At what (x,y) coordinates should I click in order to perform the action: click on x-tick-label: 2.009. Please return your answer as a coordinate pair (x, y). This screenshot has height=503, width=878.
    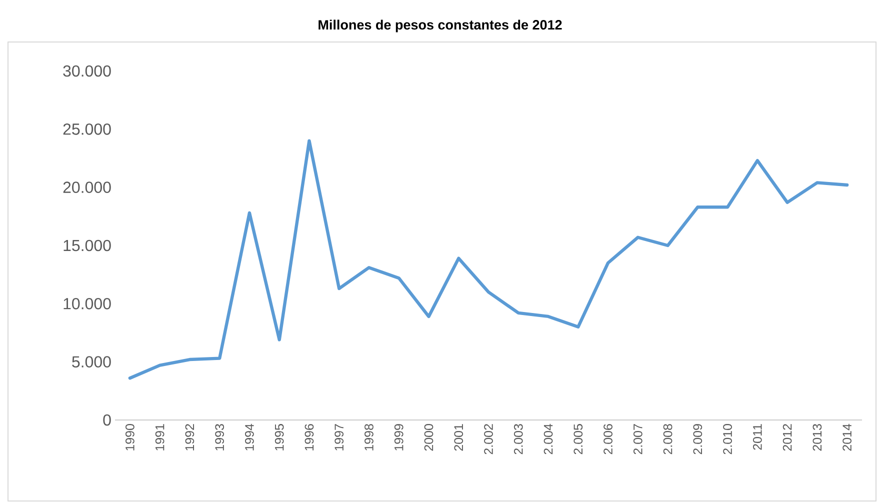
    Looking at the image, I should click on (697, 439).